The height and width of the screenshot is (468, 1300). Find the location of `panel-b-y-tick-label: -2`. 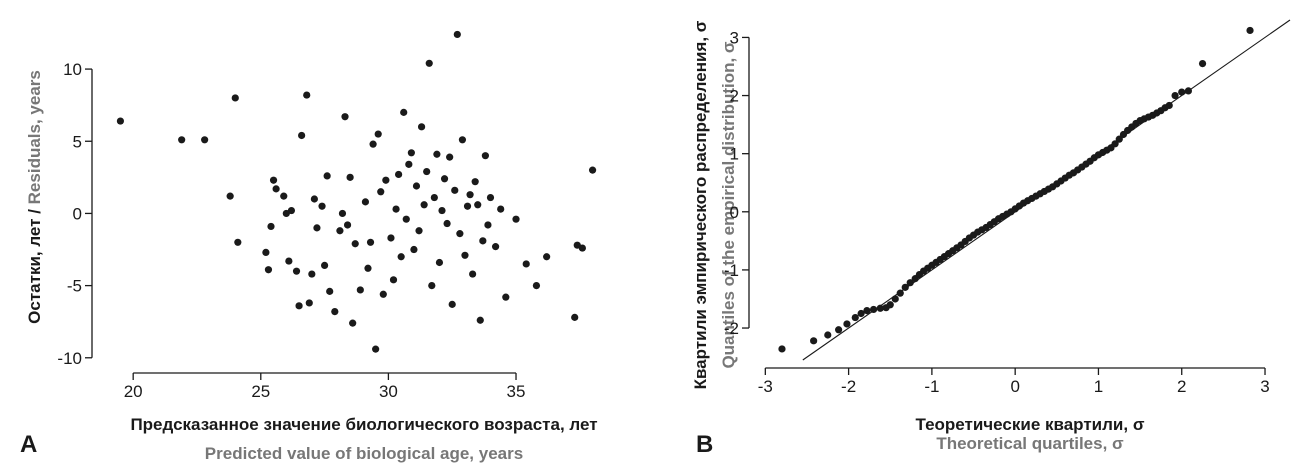

panel-b-y-tick-label: -2 is located at coordinates (731, 328).